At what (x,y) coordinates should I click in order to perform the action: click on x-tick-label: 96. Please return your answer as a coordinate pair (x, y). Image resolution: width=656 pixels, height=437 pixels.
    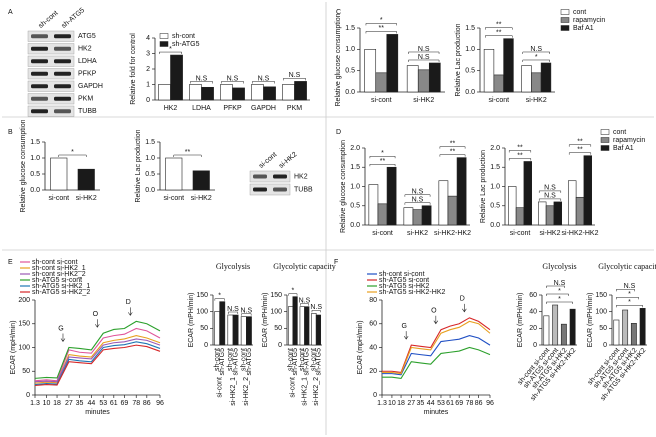
    Looking at the image, I should click on (490, 403).